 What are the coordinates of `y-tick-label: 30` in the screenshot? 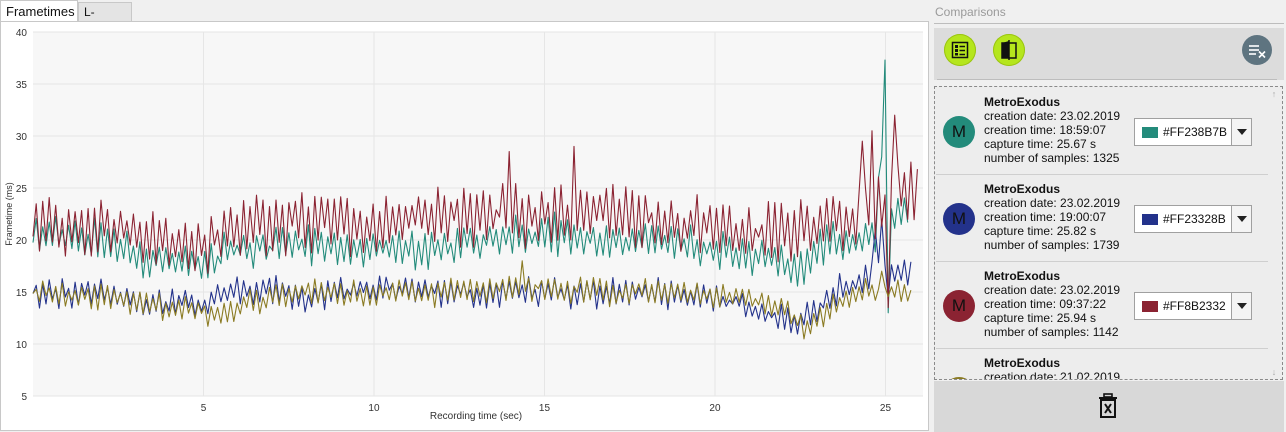 It's located at (22, 137).